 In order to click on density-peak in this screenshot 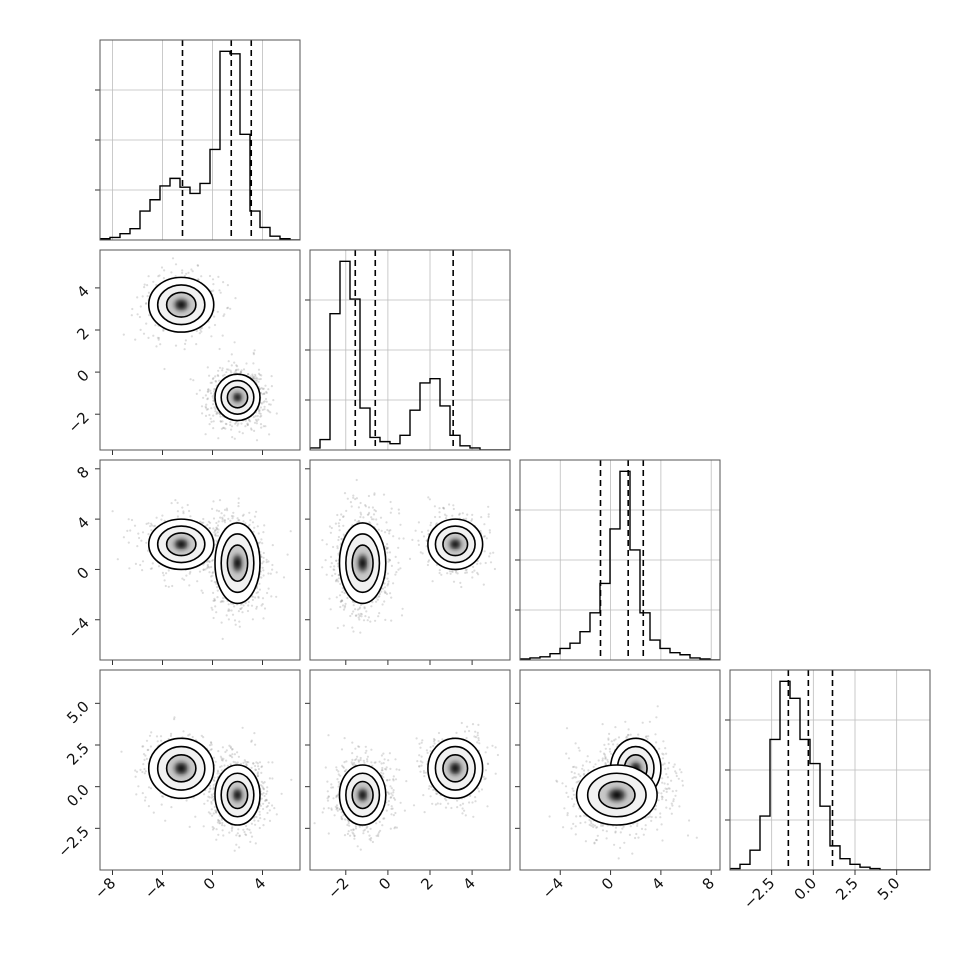, I will do `click(181, 768)`.